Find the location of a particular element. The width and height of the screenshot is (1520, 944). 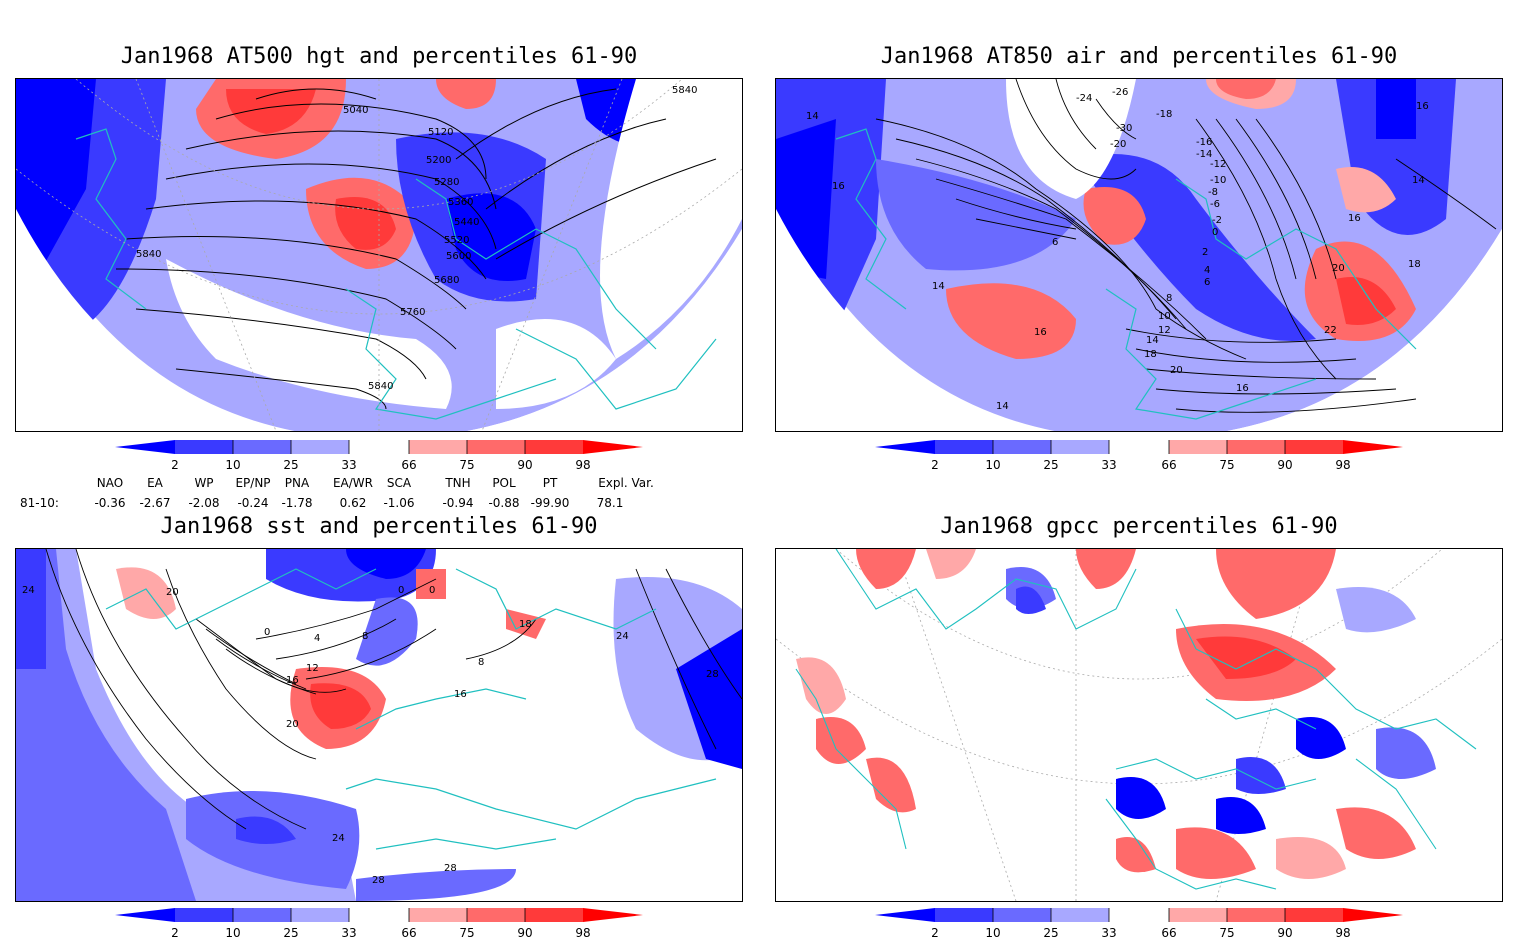

air-label: 6 is located at coordinates (1207, 282).